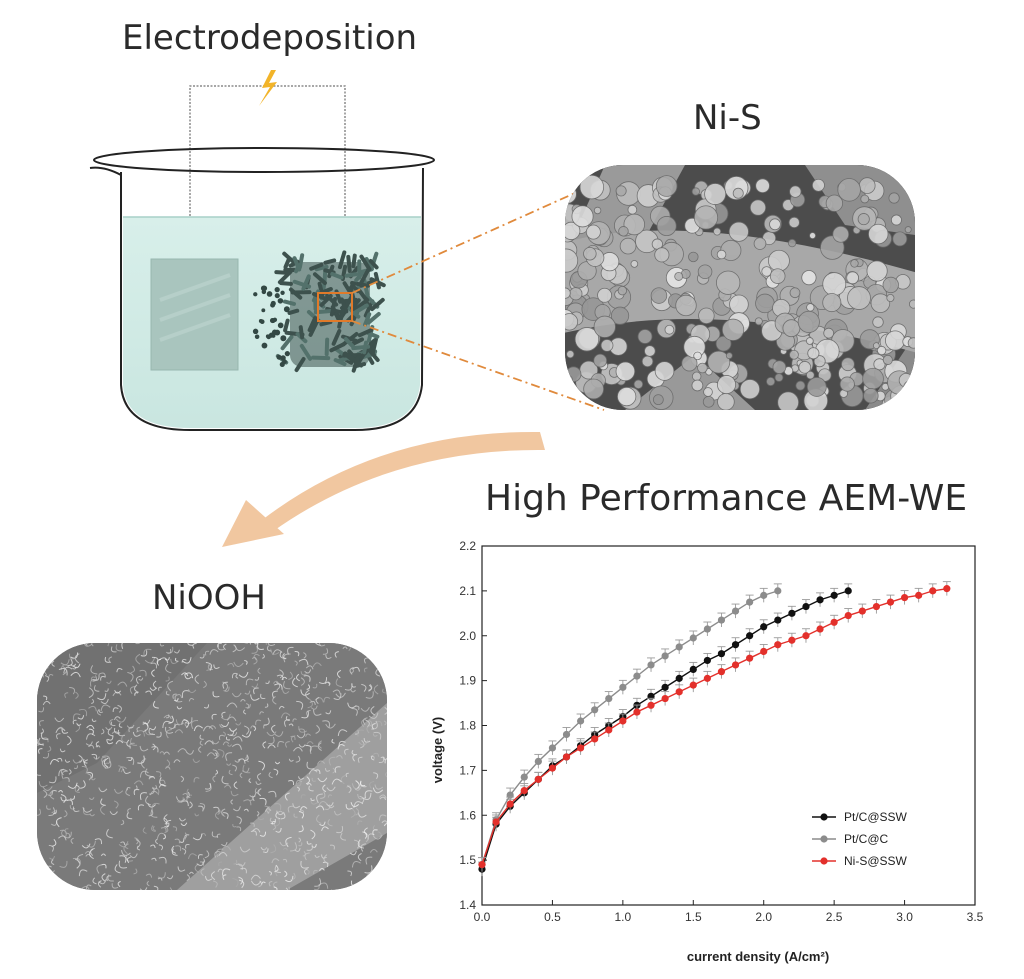  I want to click on series-Pt/C@SSW, so click(665, 730).